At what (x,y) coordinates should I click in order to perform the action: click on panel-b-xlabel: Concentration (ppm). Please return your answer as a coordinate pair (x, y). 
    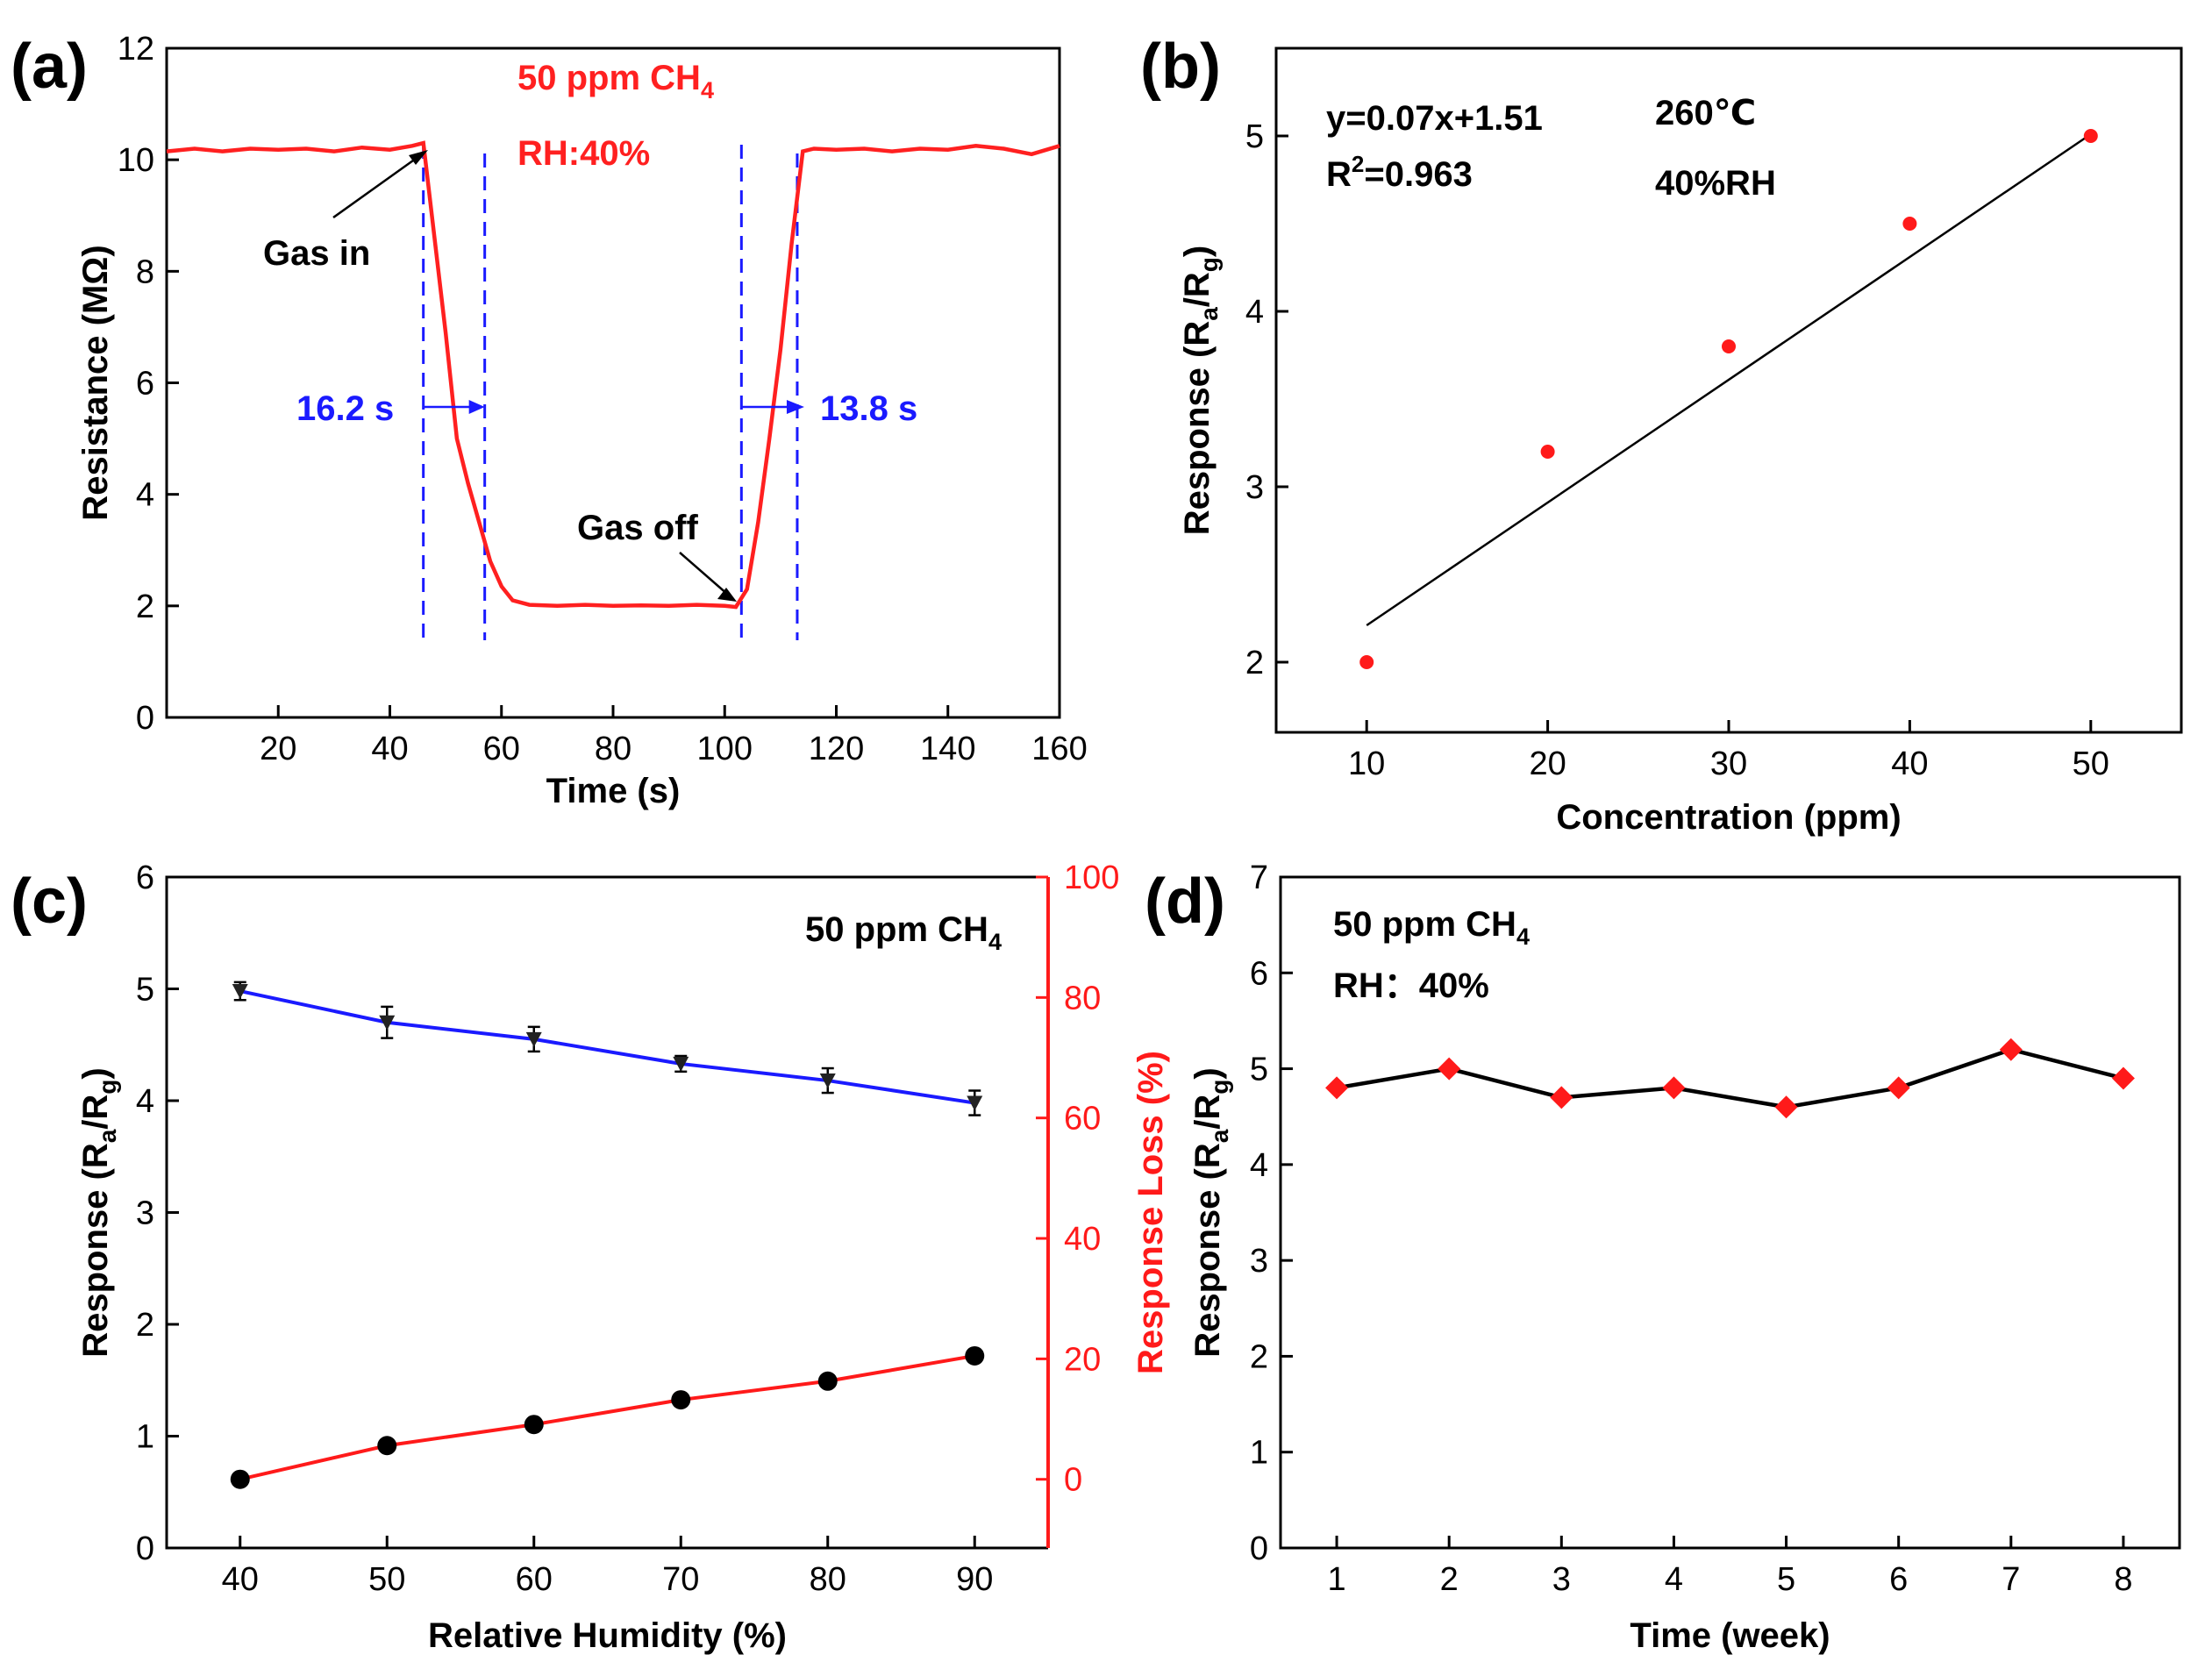
    Looking at the image, I should click on (1728, 817).